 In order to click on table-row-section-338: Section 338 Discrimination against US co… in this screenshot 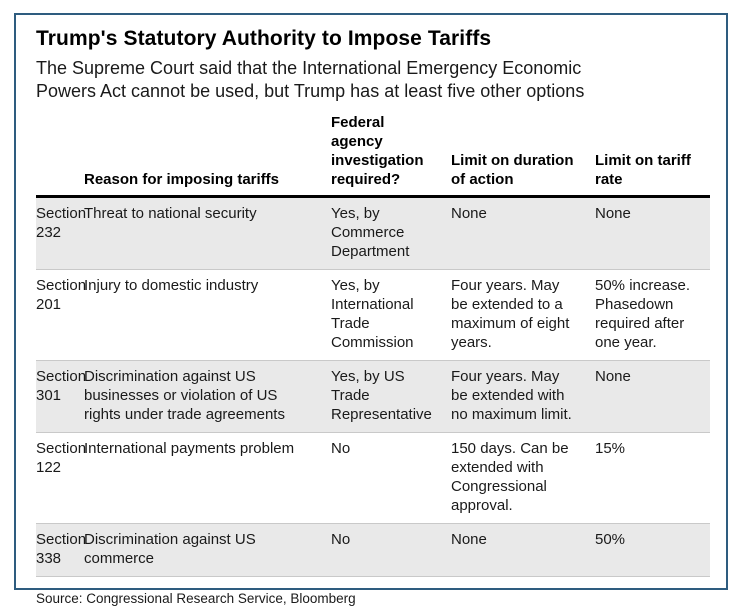, I will do `click(373, 550)`.